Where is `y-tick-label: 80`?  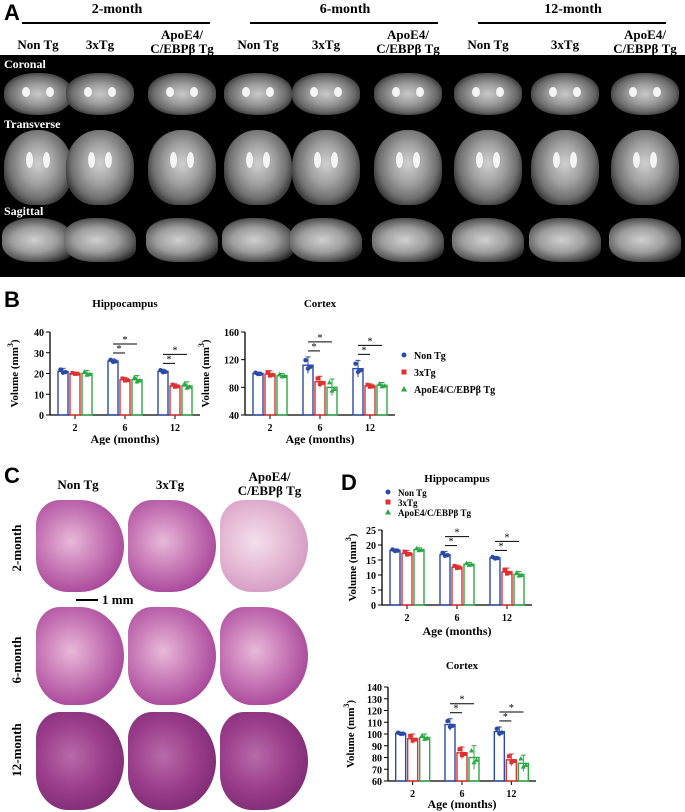
y-tick-label: 80 is located at coordinates (377, 759).